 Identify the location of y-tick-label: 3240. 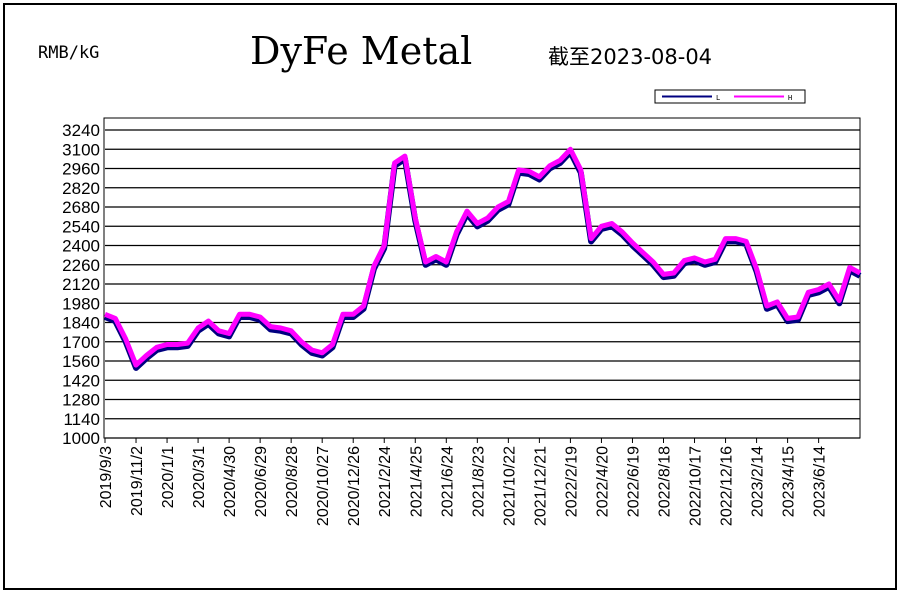
(81, 130).